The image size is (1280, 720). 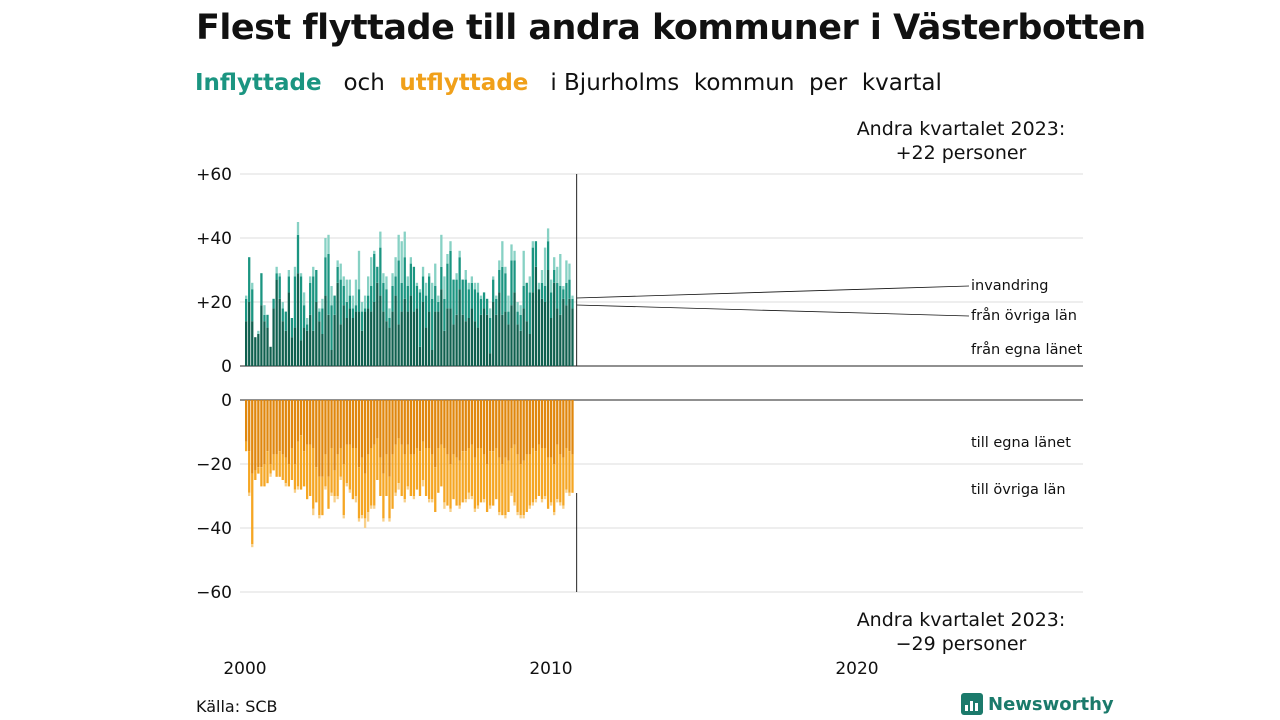 I want to click on subtitle-utflyttade: utflyttade, so click(x=464, y=83).